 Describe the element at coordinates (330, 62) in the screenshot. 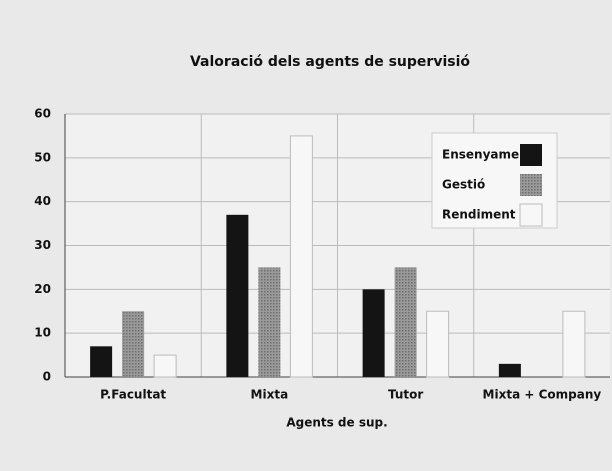

I see `chart-title: Valoració dels agents de supervisió` at that location.